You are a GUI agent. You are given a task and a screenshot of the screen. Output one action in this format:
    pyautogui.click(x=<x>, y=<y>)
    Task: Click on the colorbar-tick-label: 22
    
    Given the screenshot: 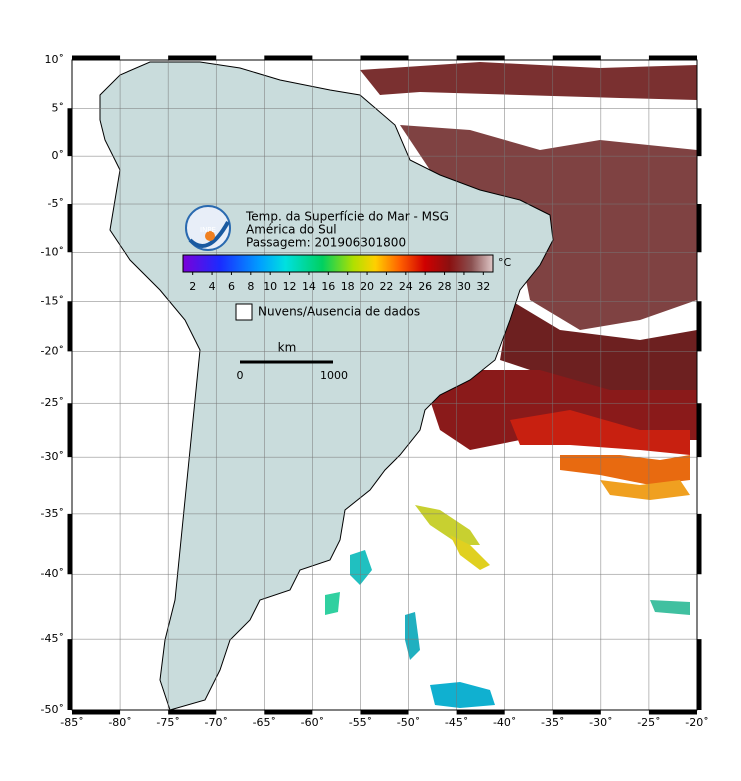 What is the action you would take?
    pyautogui.click(x=386, y=286)
    